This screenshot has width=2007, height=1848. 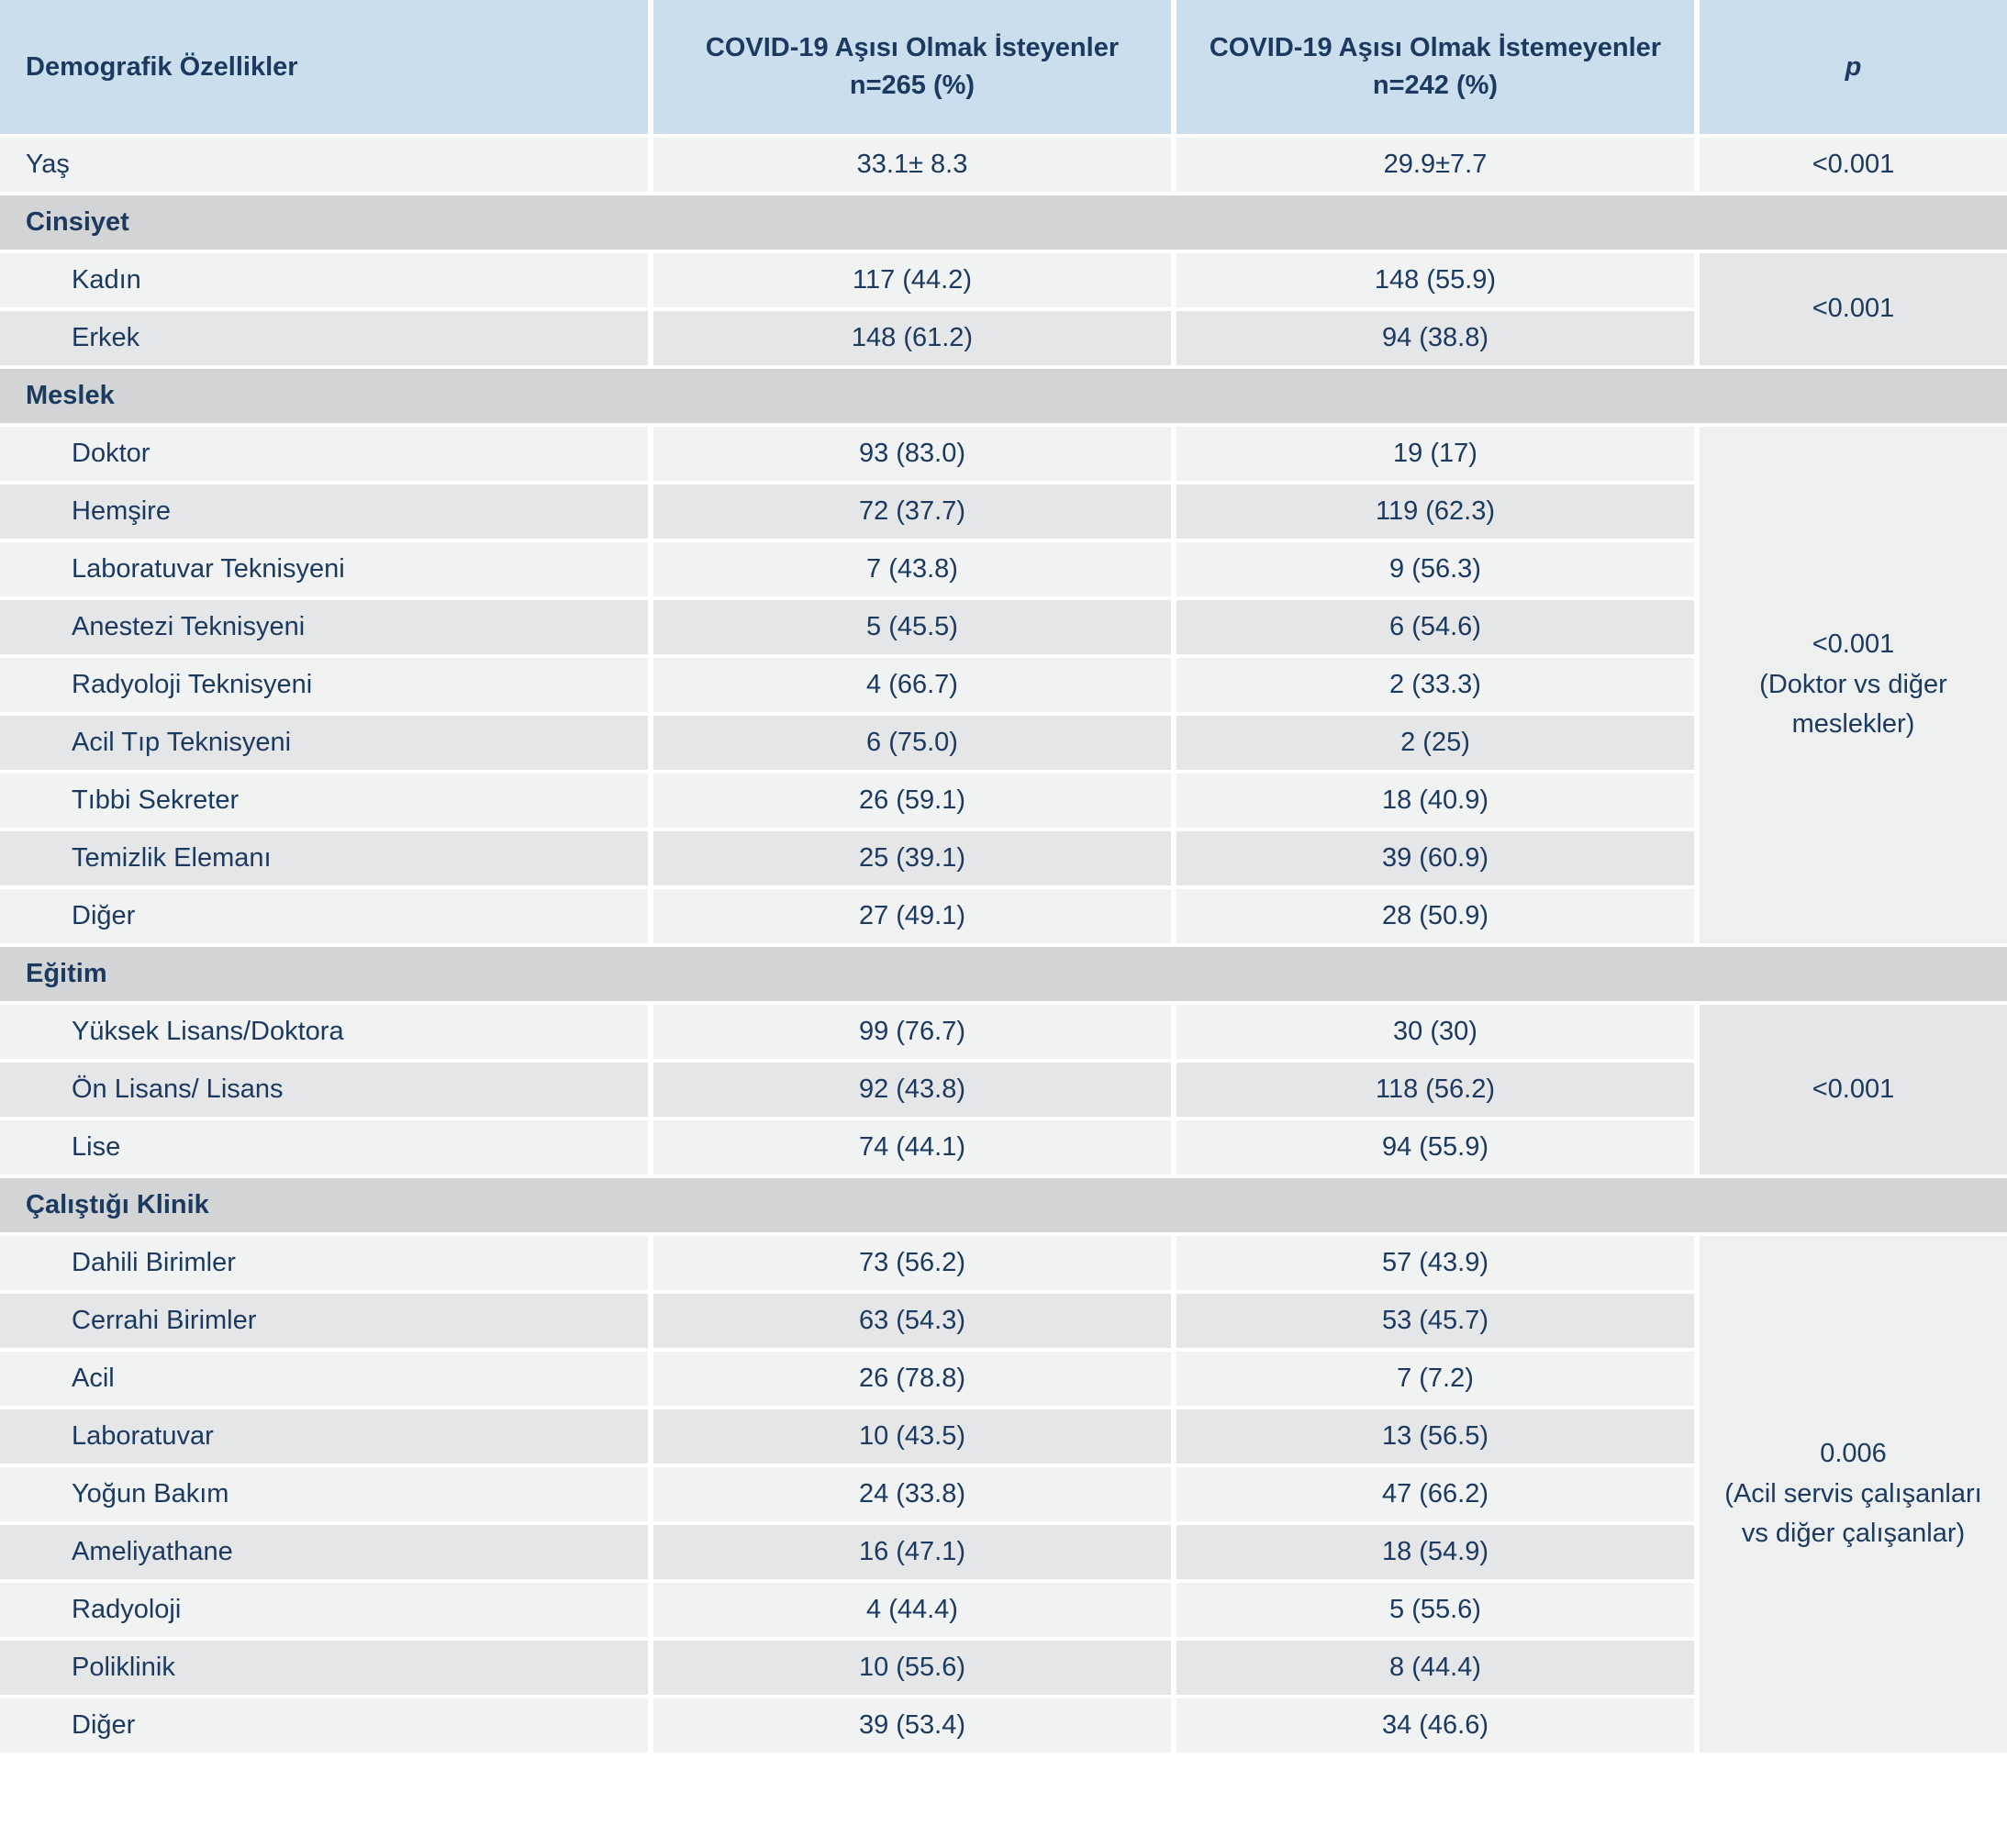 I want to click on cell-willing: 93 (83.0), so click(x=910, y=452).